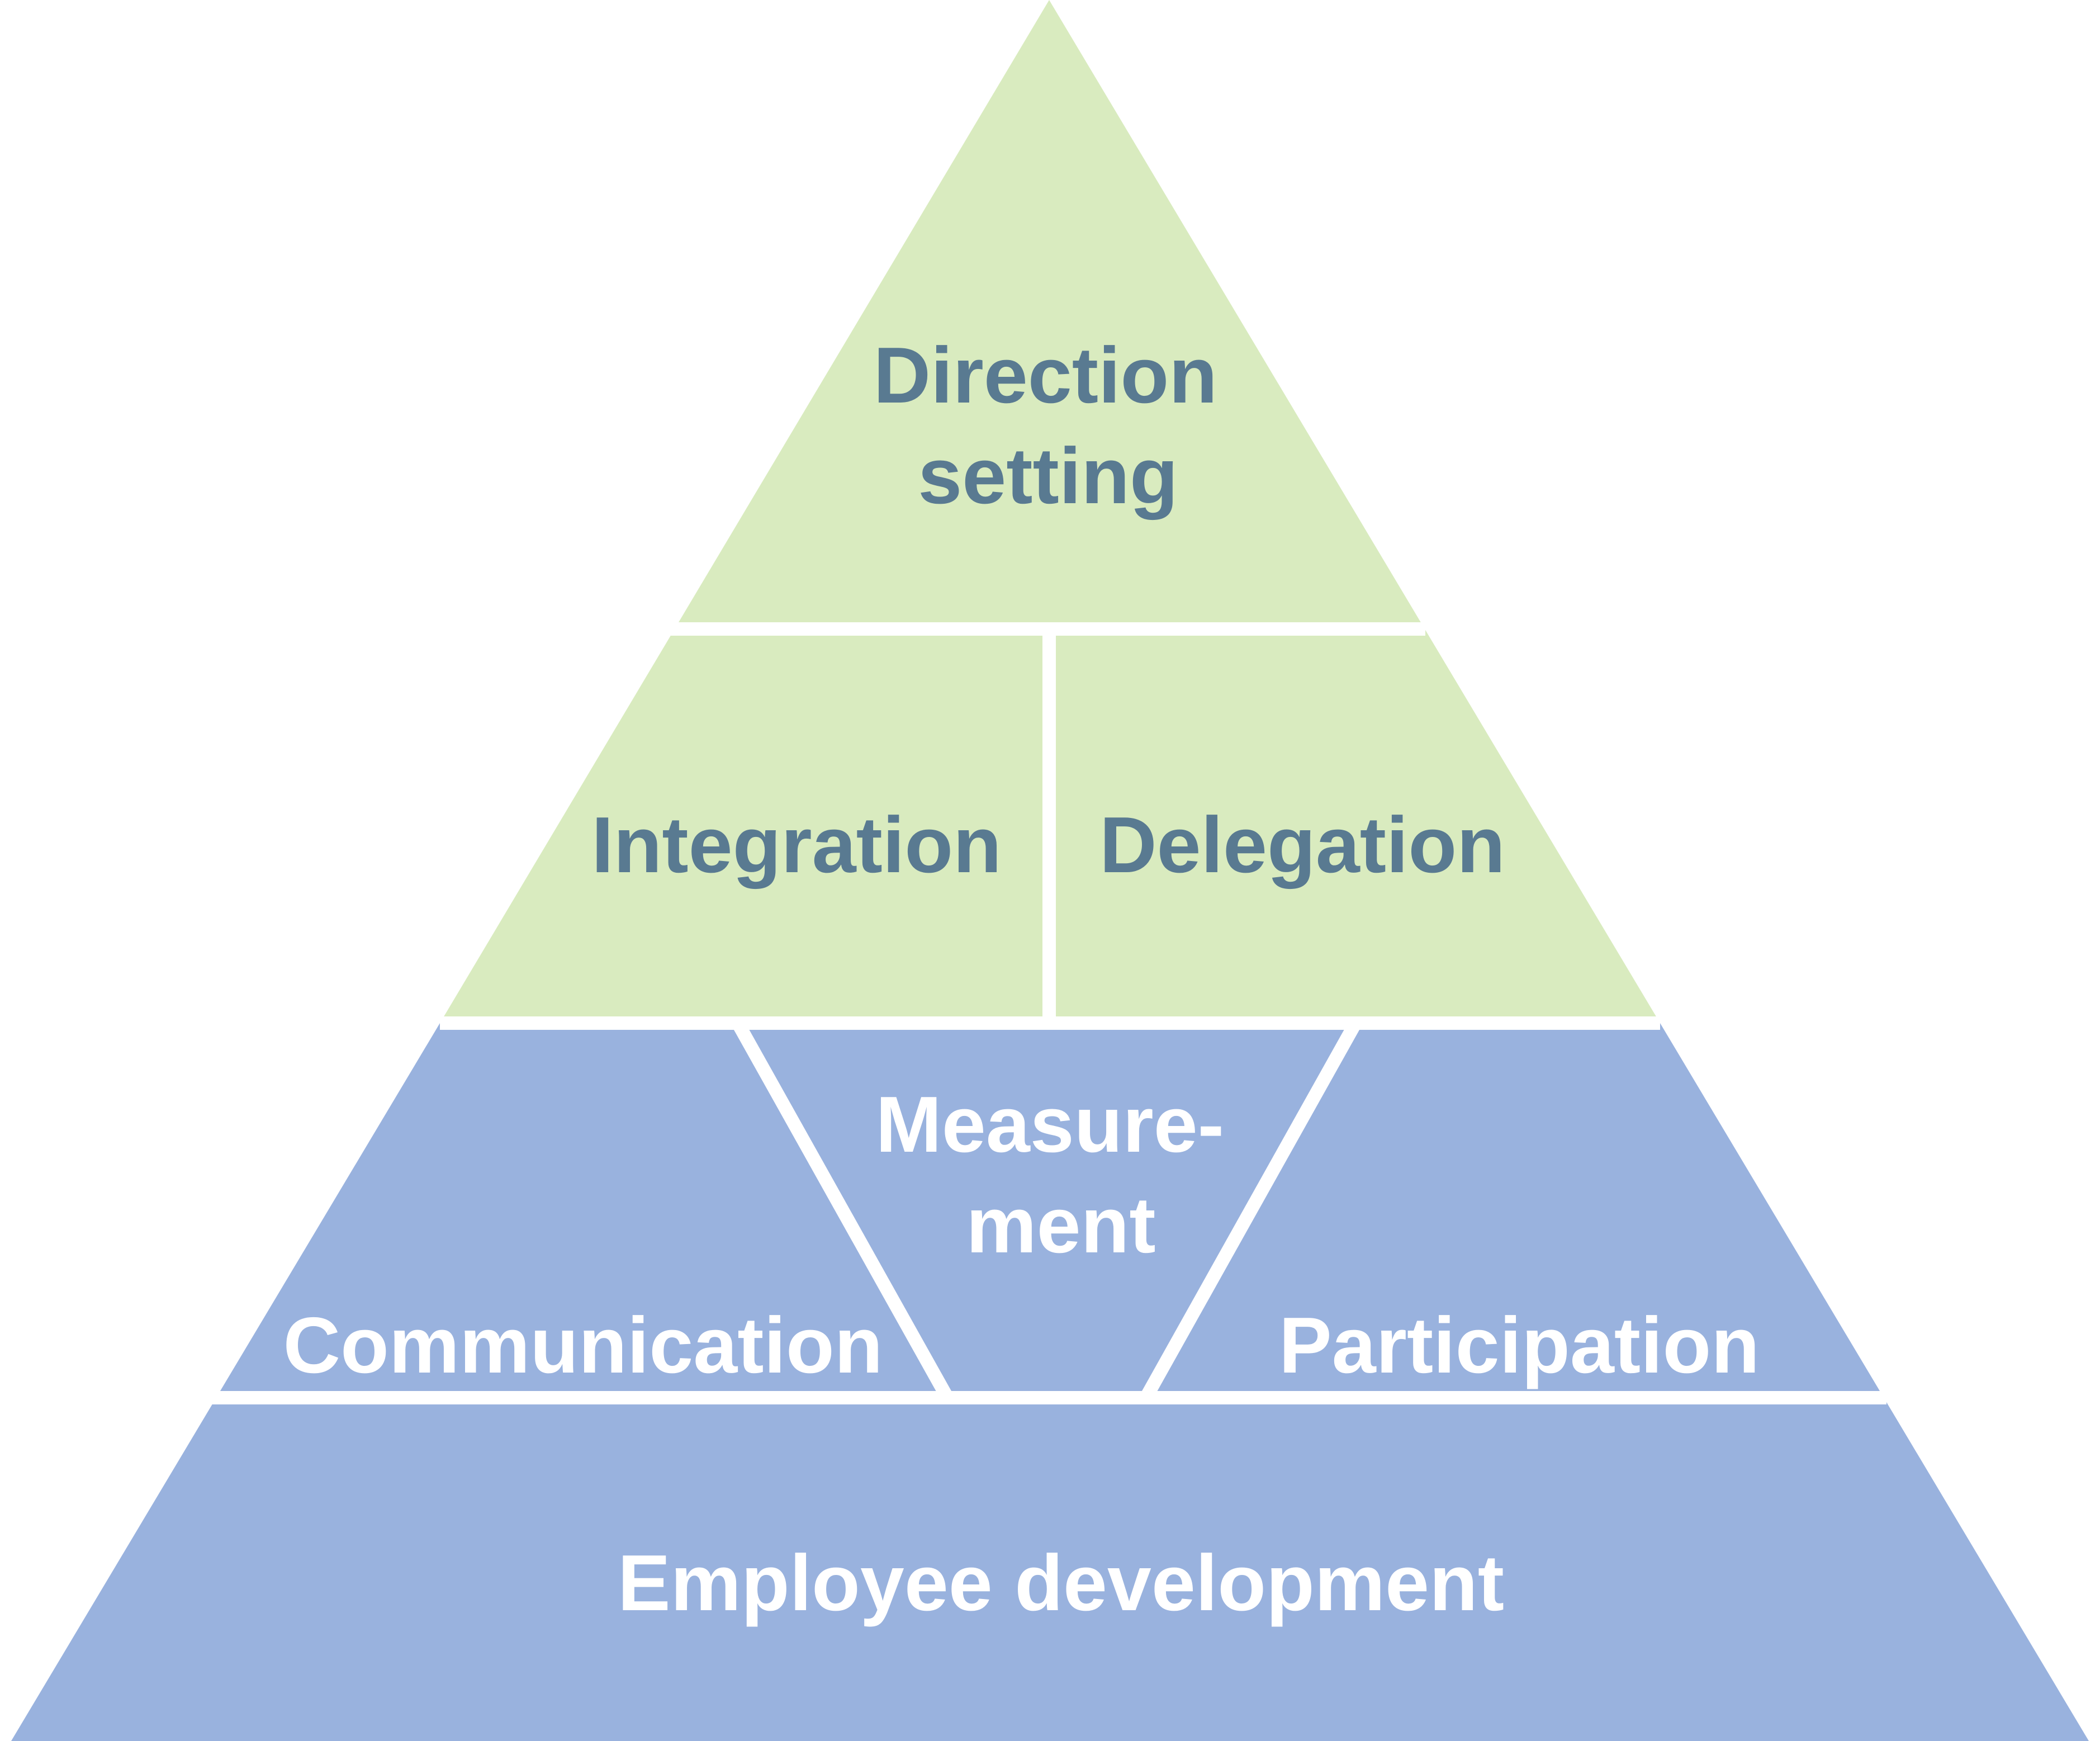  What do you see at coordinates (1061, 1175) in the screenshot?
I see `label-measurement: Measure- ment` at bounding box center [1061, 1175].